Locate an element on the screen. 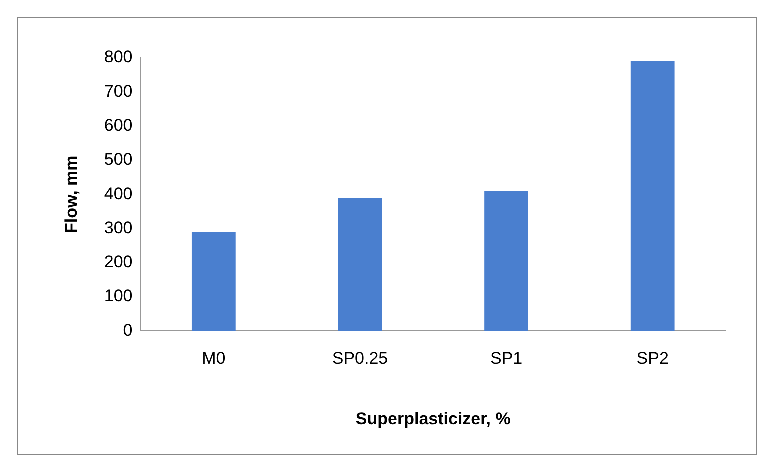 The image size is (776, 474). y-tick-label: 400 is located at coordinates (118, 194).